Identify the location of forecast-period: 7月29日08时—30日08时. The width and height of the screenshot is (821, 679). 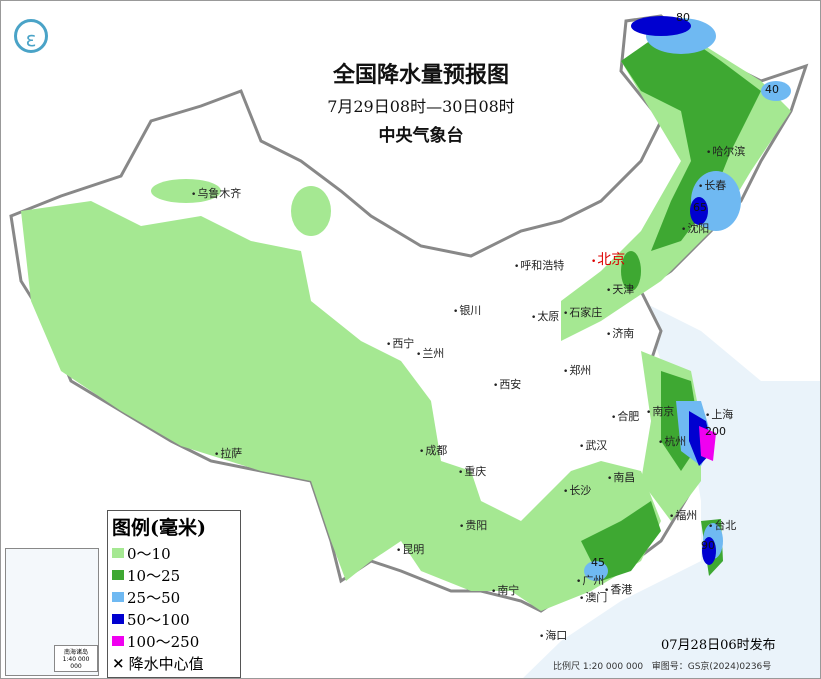
(421, 106).